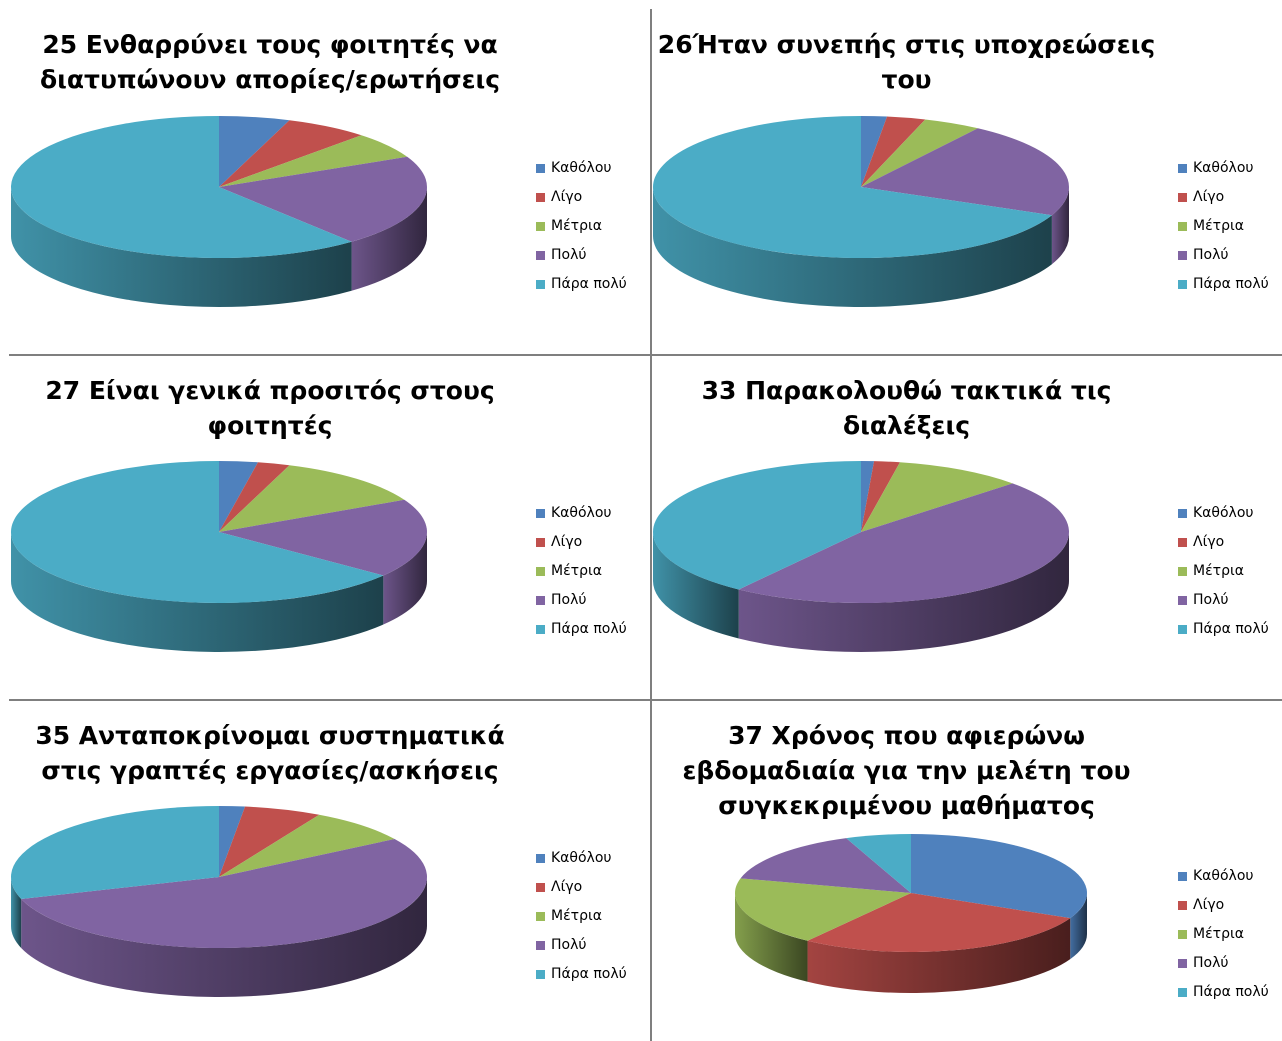 Image resolution: width=1282 pixels, height=1041 pixels. Describe the element at coordinates (645, 700) in the screenshot. I see `grid-divider-h2` at that location.